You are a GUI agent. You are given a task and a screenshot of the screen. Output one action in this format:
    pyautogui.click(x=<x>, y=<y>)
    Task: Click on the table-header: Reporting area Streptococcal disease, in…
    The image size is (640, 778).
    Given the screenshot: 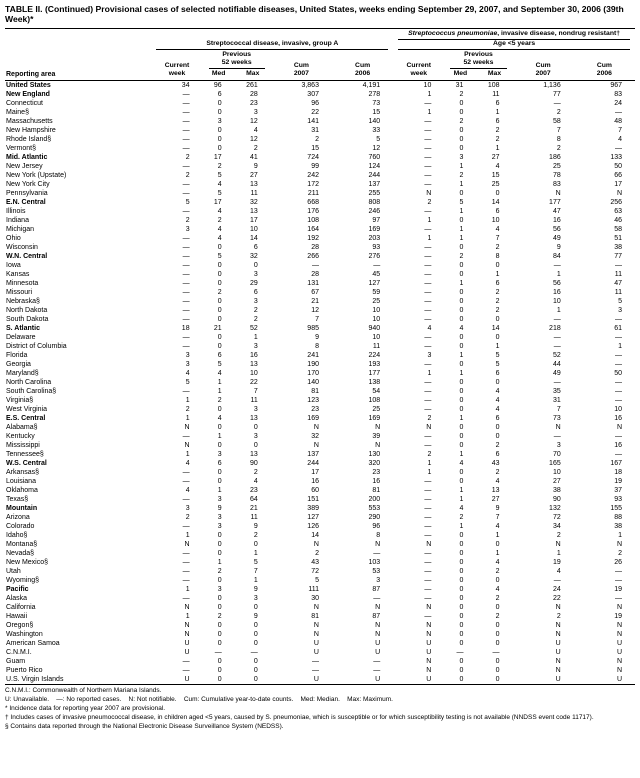 What is the action you would take?
    pyautogui.click(x=320, y=54)
    